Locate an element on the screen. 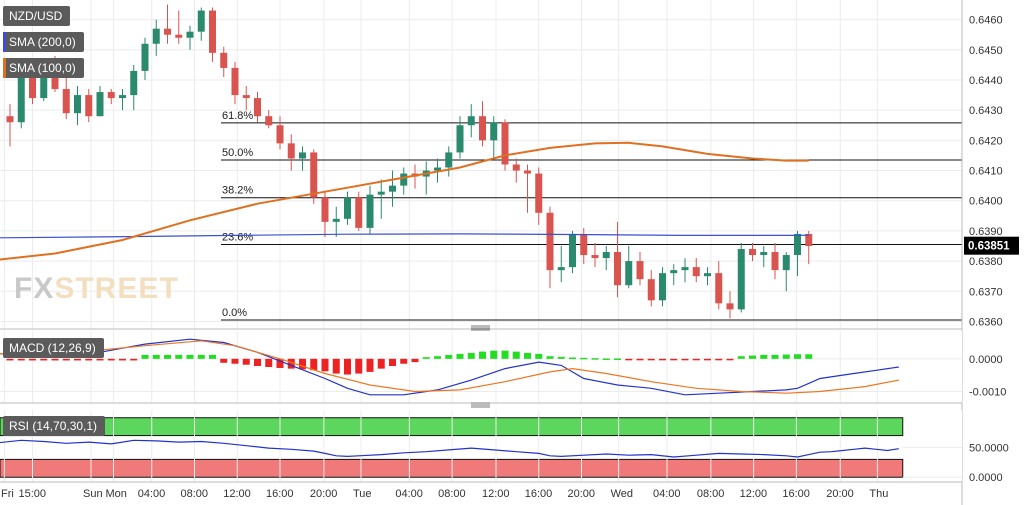  macd-pane: 0.0000 -0.0010 is located at coordinates (503, 369).